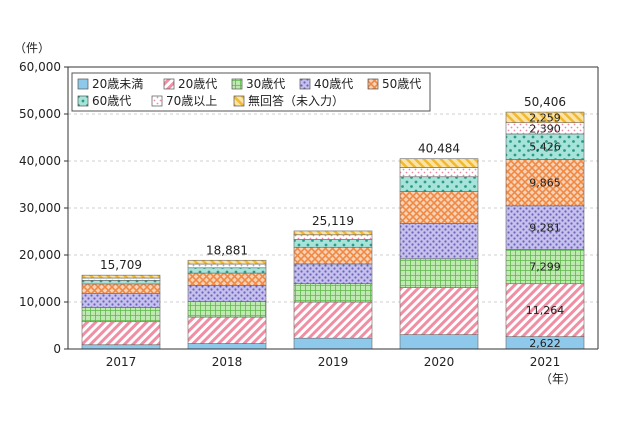 The height and width of the screenshot is (430, 630). Describe the element at coordinates (40, 208) in the screenshot. I see `y-tick-label: 30,000` at that location.